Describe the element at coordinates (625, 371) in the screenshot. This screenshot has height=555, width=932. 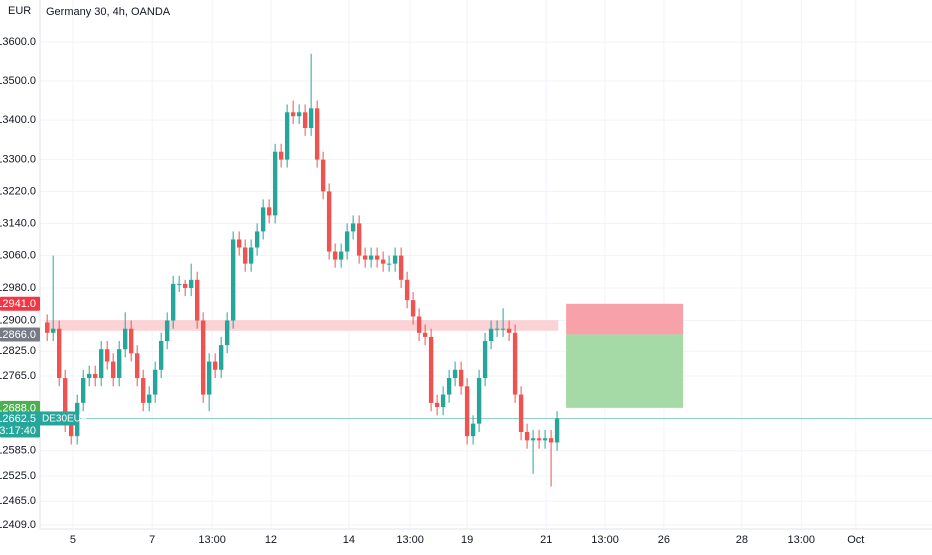
I see `target-box` at that location.